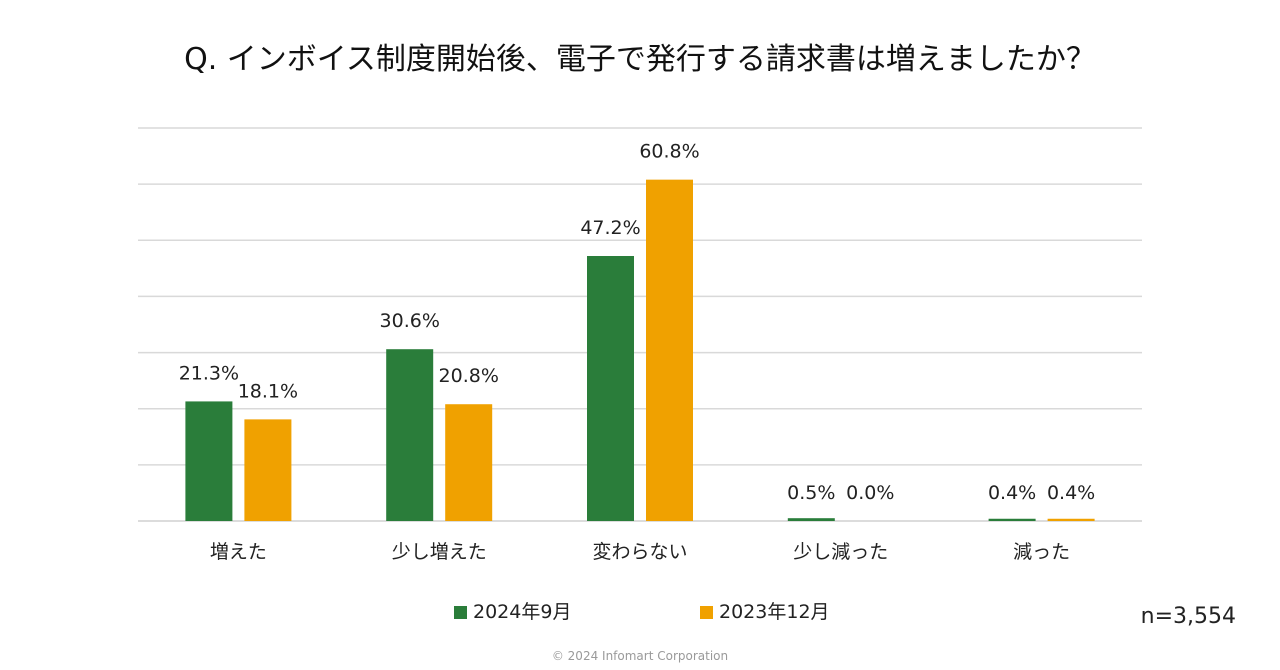 The width and height of the screenshot is (1280, 670). I want to click on category-label: 減った, so click(1041, 552).